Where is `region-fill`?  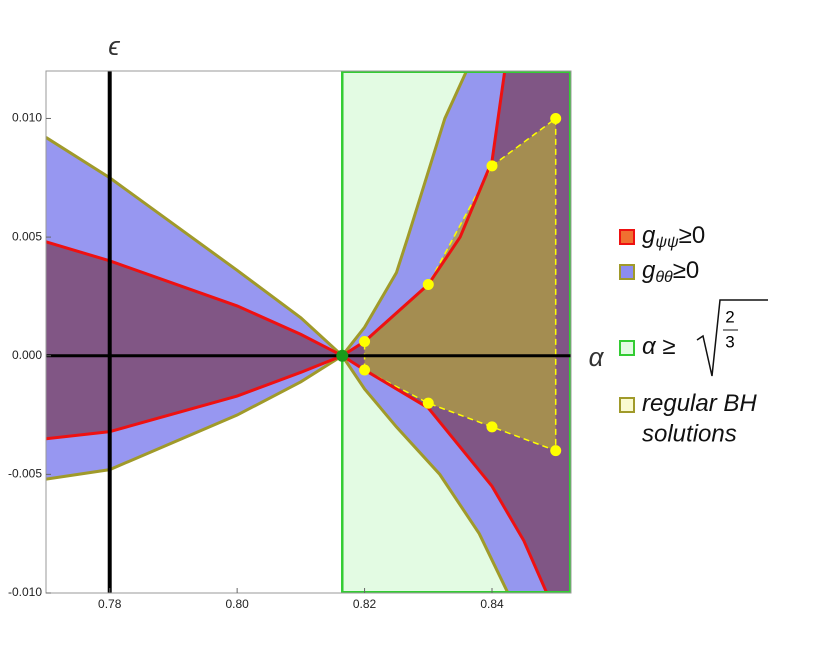
region-fill is located at coordinates (194, 340).